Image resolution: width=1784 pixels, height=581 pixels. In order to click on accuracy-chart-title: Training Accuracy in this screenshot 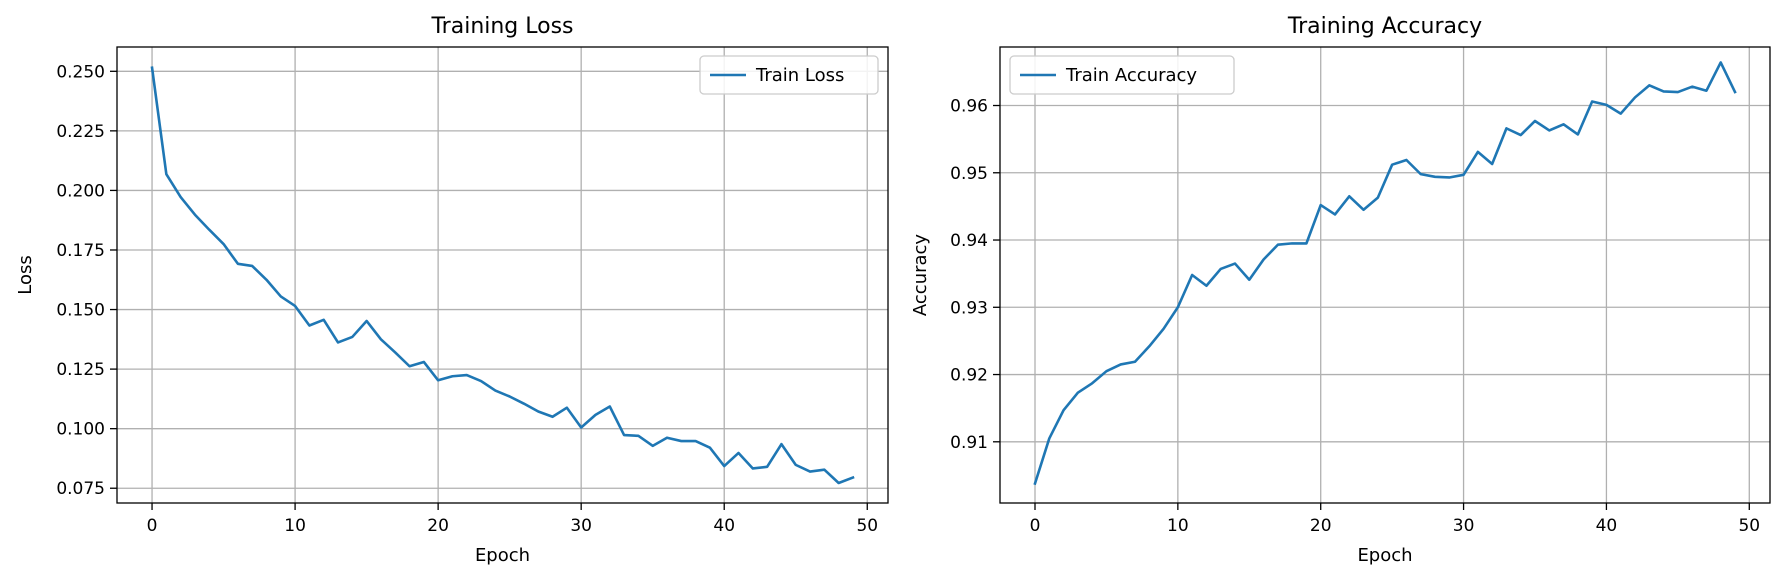, I will do `click(1384, 26)`.